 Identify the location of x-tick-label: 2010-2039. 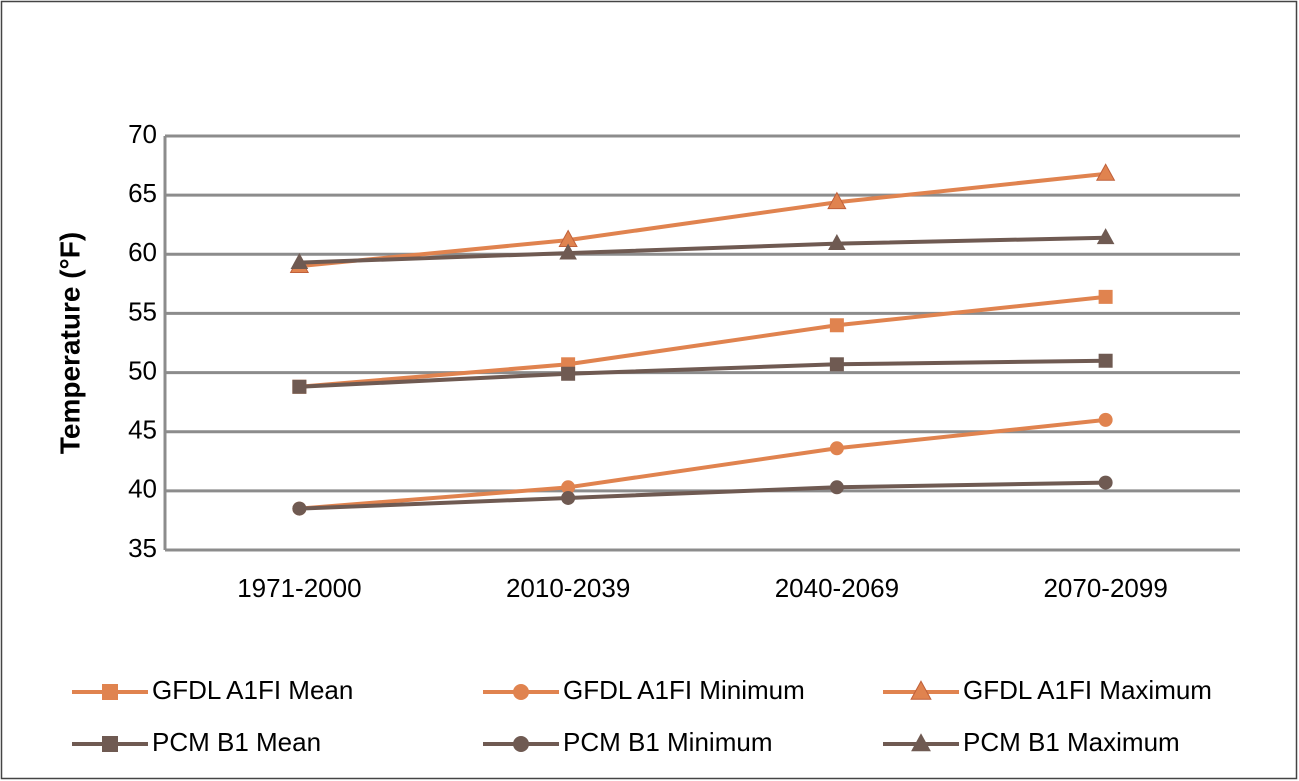
(568, 588).